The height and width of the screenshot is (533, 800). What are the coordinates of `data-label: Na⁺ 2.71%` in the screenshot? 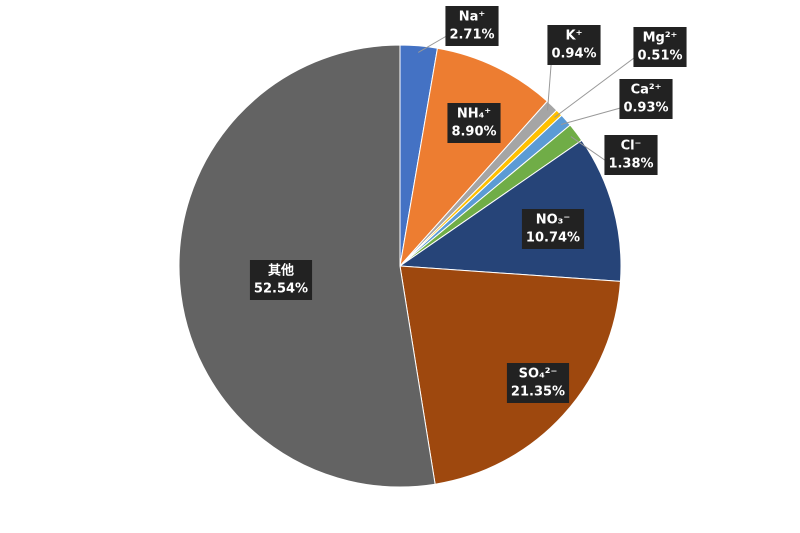 It's located at (472, 26).